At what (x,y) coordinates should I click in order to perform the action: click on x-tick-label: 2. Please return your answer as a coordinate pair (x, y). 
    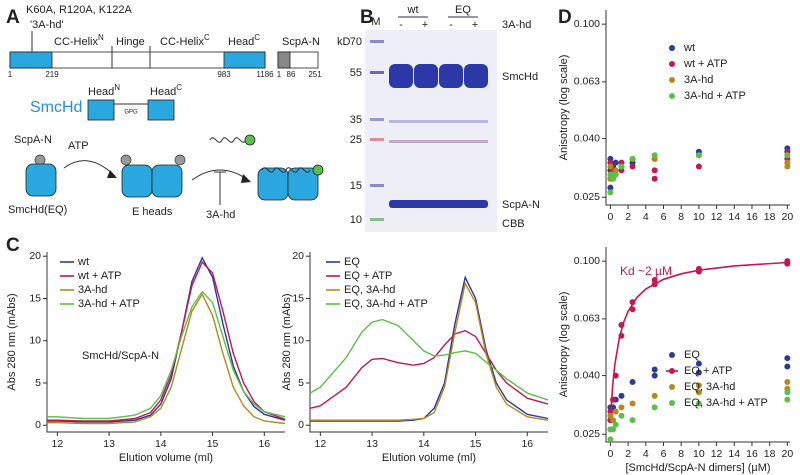
    Looking at the image, I should click on (628, 454).